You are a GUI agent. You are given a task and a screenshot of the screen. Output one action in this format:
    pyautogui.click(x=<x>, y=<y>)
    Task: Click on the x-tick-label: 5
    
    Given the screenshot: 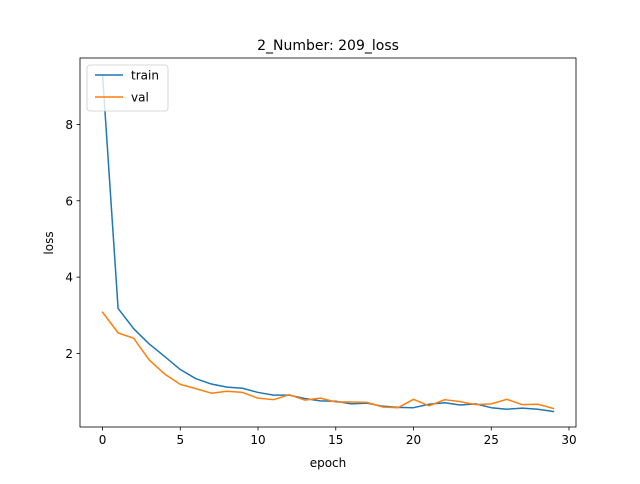 What is the action you would take?
    pyautogui.click(x=180, y=440)
    